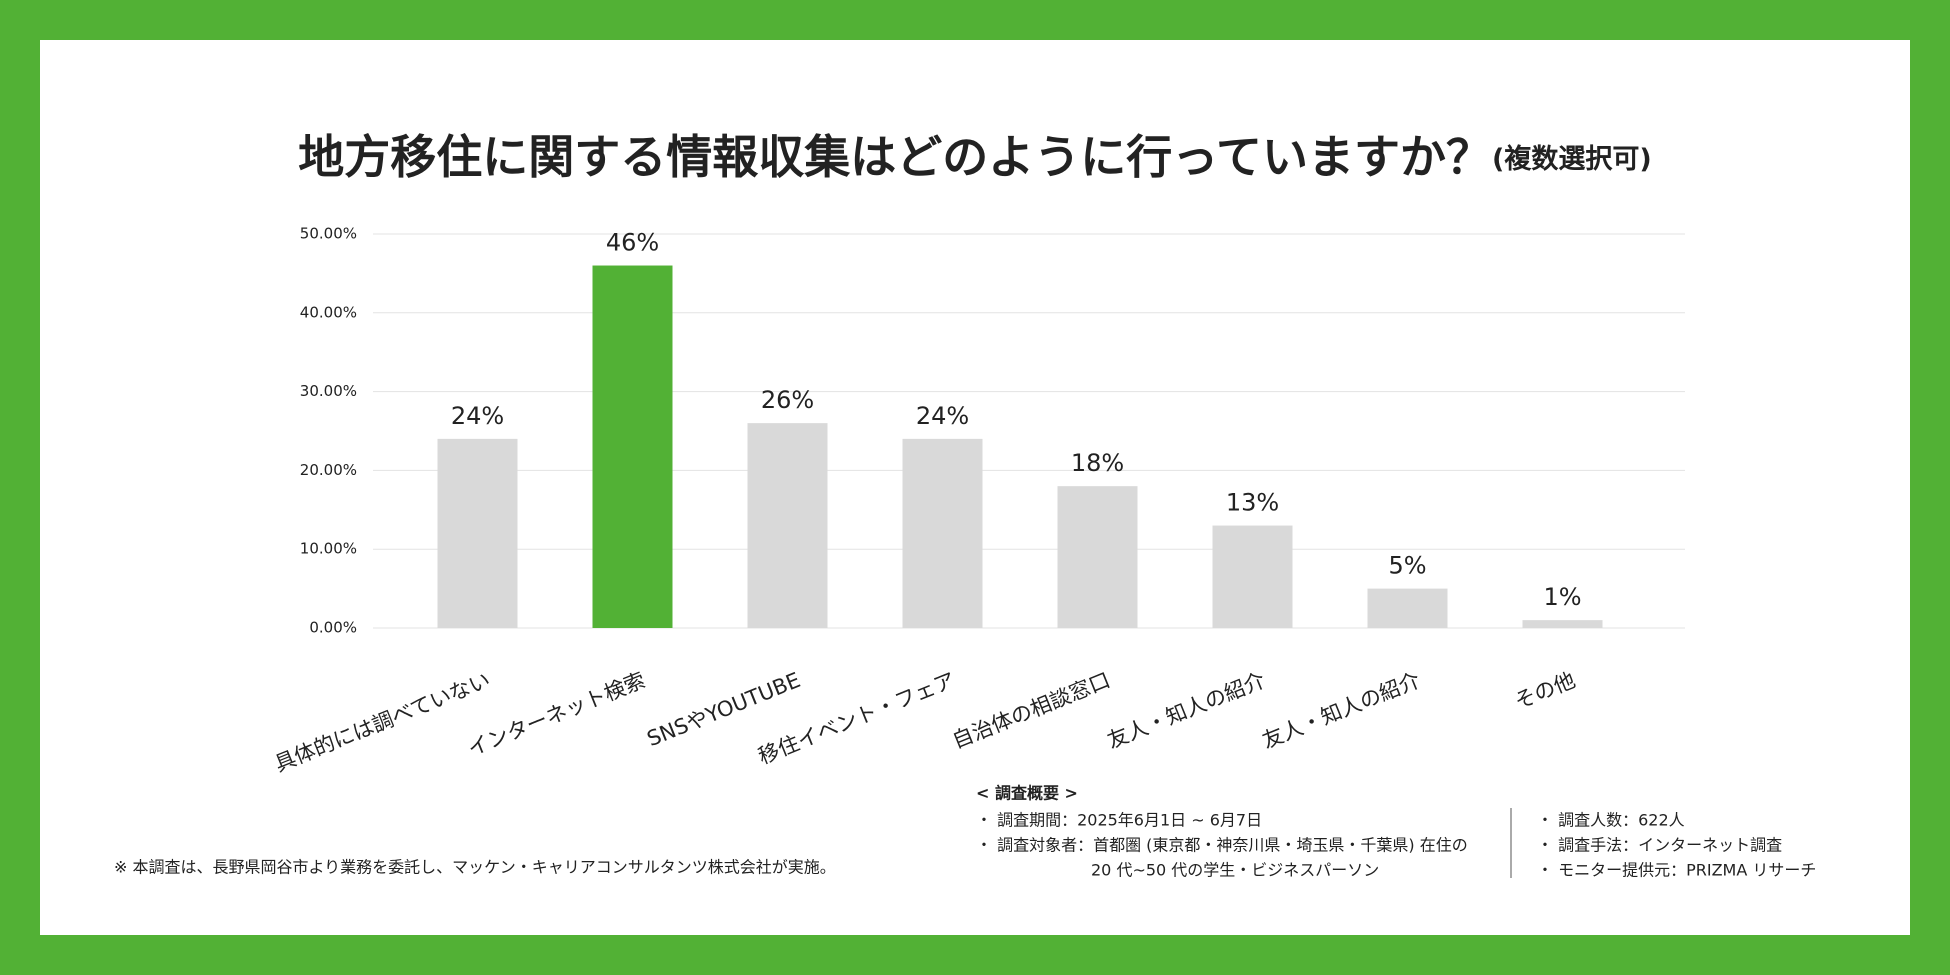 The height and width of the screenshot is (975, 1950). I want to click on detail-line: ・ 調査人数：622人, so click(1611, 820).